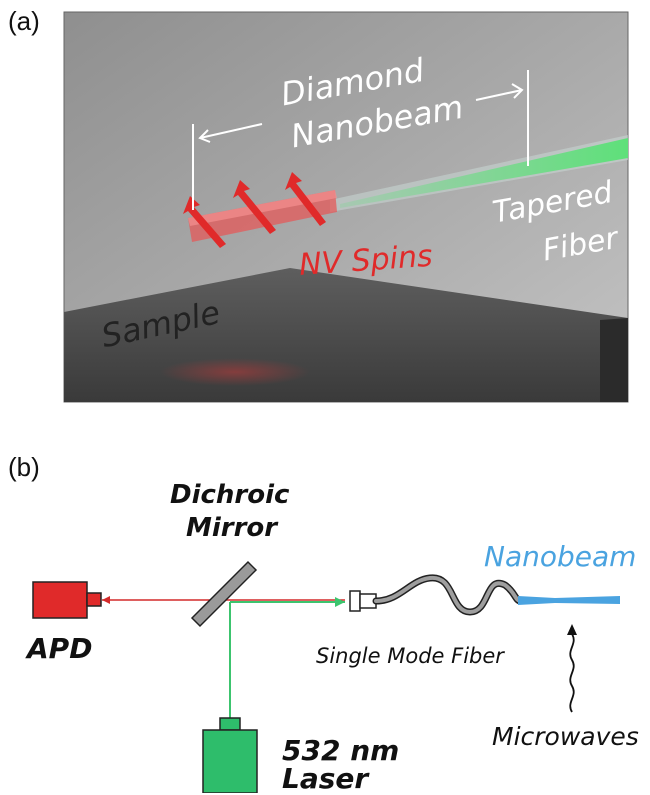 Image resolution: width=650 pixels, height=795 pixels. I want to click on laser-label-line1: 532 nm, so click(341, 750).